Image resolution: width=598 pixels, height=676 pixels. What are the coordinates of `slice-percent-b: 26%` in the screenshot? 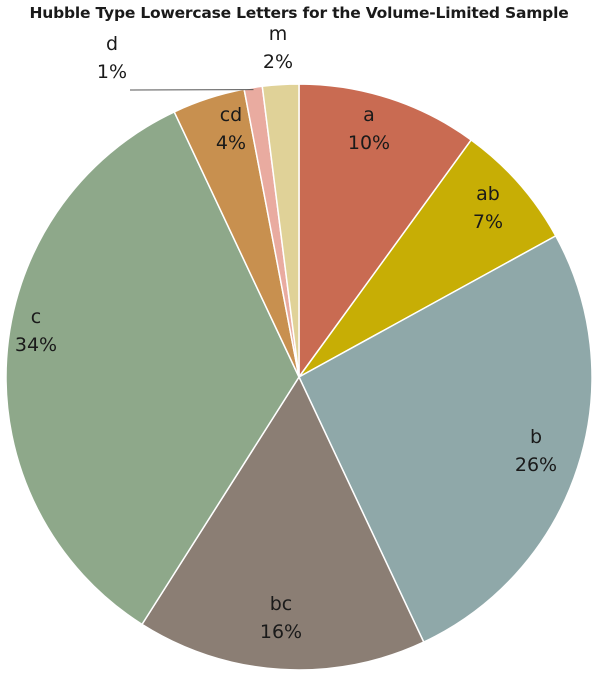 It's located at (536, 465).